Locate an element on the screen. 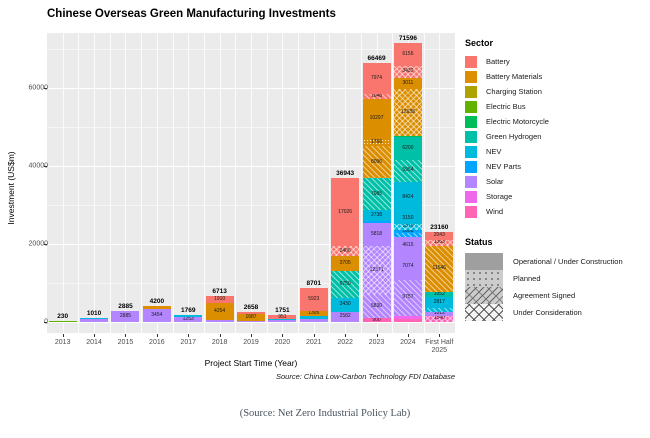 This screenshot has height=438, width=650. bar-segment: 2817 is located at coordinates (439, 302).